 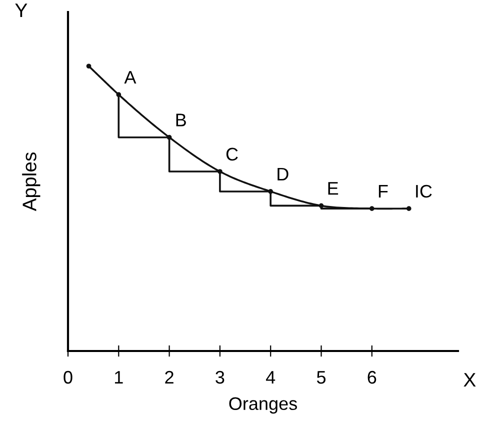 I want to click on annotation: F, so click(x=383, y=191).